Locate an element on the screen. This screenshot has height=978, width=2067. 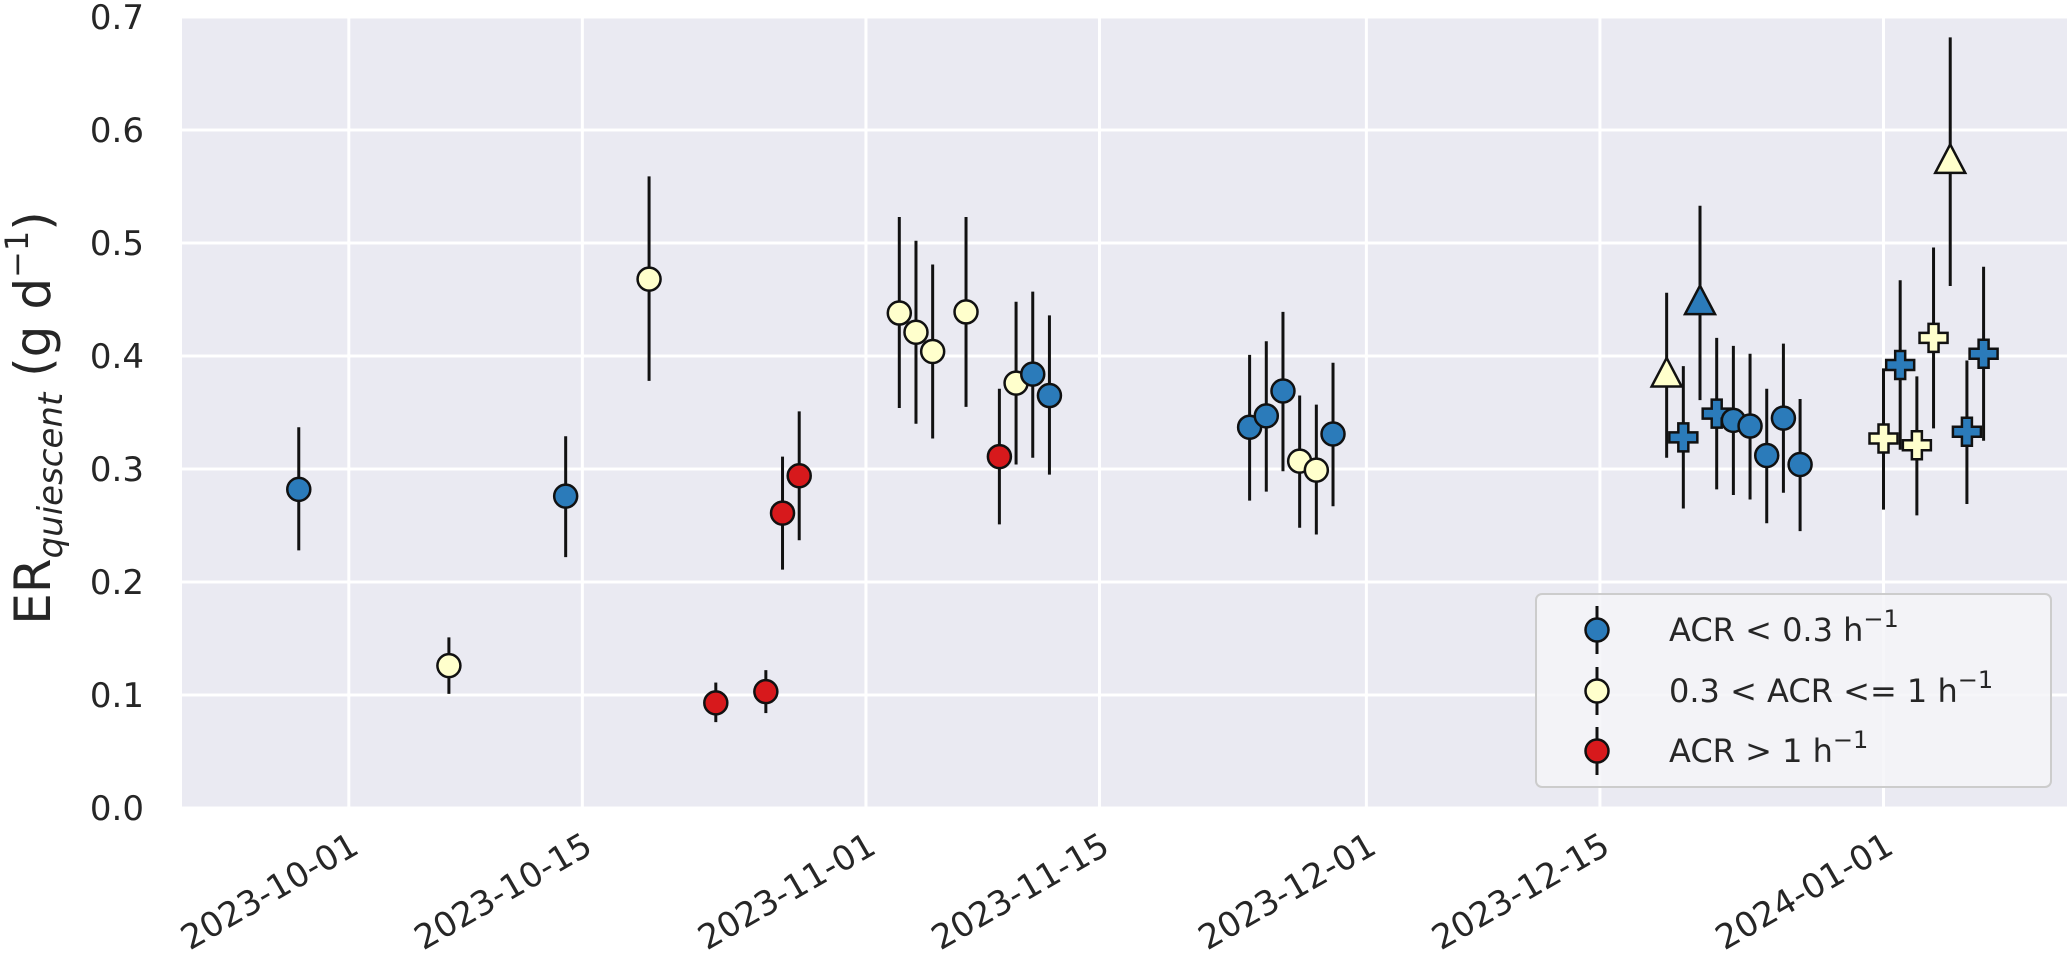
y-tick-labels: 0.0 0.1 0.2 0.3 0.4 0.5 0.6 0.7 is located at coordinates (117, 414).